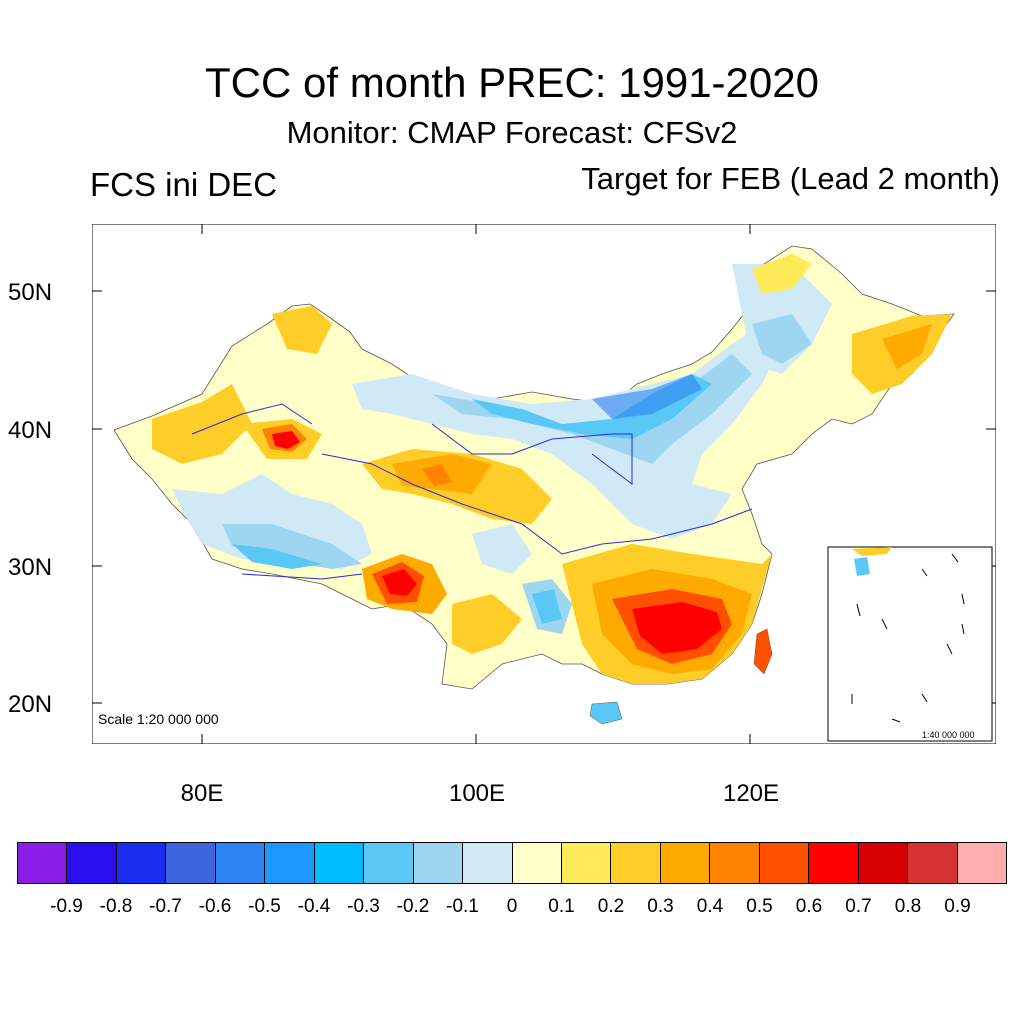 This screenshot has width=1024, height=1024. What do you see at coordinates (158, 719) in the screenshot?
I see `scale-label: Scale 1:20 000 000` at bounding box center [158, 719].